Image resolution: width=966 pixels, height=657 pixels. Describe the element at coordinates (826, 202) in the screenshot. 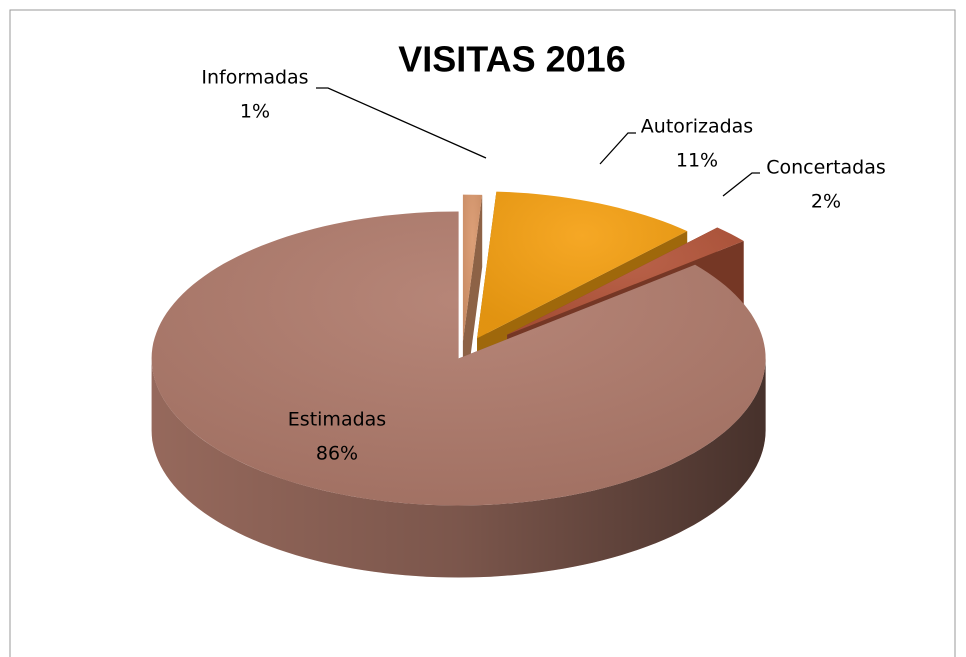

I see `slice-value-label: 2%` at that location.